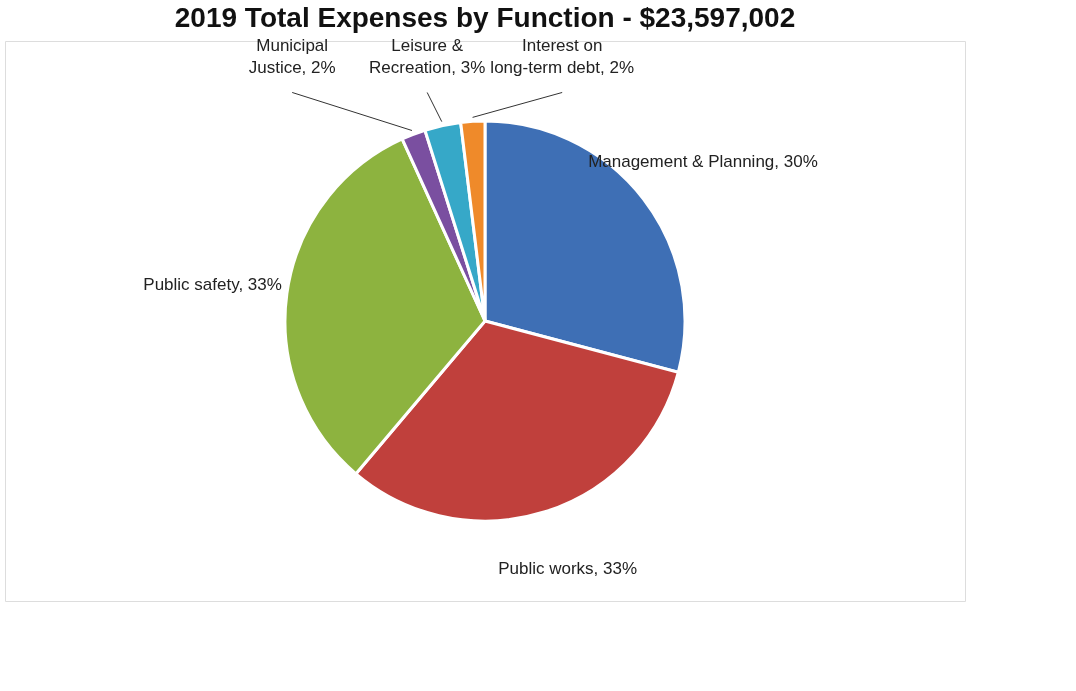 Image resolution: width=1076 pixels, height=691 pixels. Describe the element at coordinates (212, 285) in the screenshot. I see `slice-label: Public safety, 33%` at that location.